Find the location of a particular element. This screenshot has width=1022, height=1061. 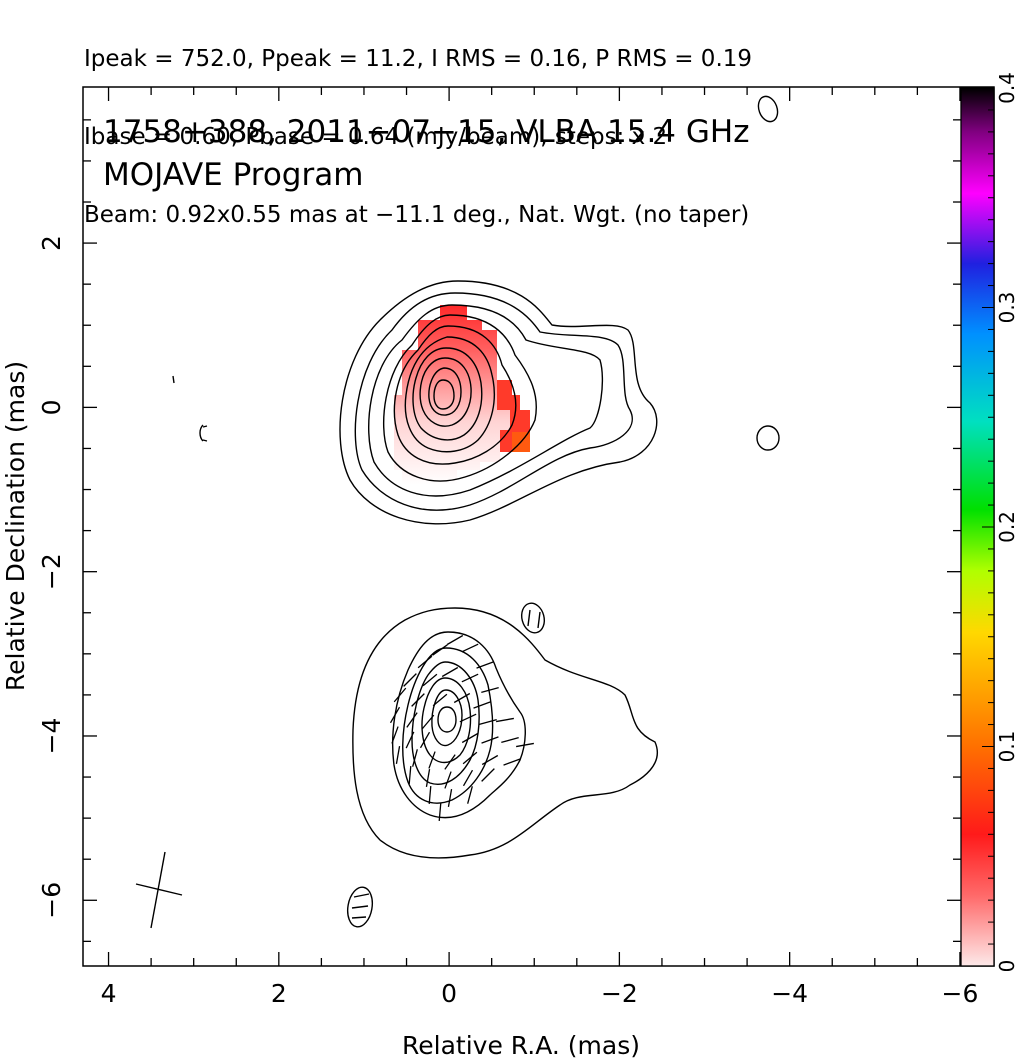

chart-title-line-1: 1758+388, 2011−07−15, VLBA 15.4 GHz is located at coordinates (426, 132).